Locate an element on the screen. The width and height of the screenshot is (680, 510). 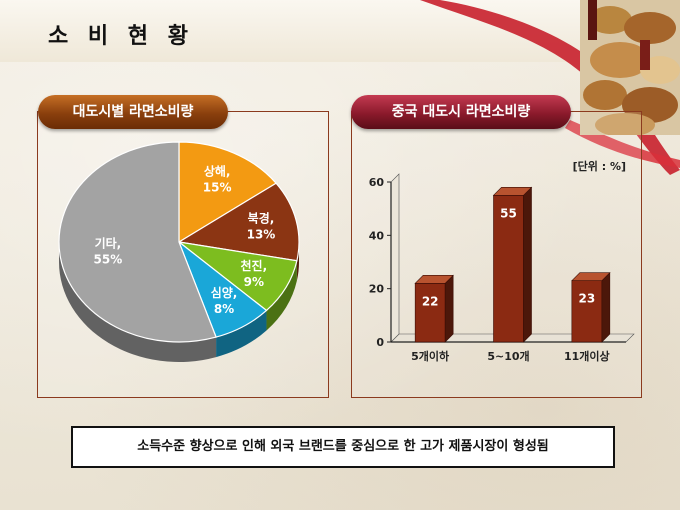
x-tick-label: 5~10개 is located at coordinates (508, 356).